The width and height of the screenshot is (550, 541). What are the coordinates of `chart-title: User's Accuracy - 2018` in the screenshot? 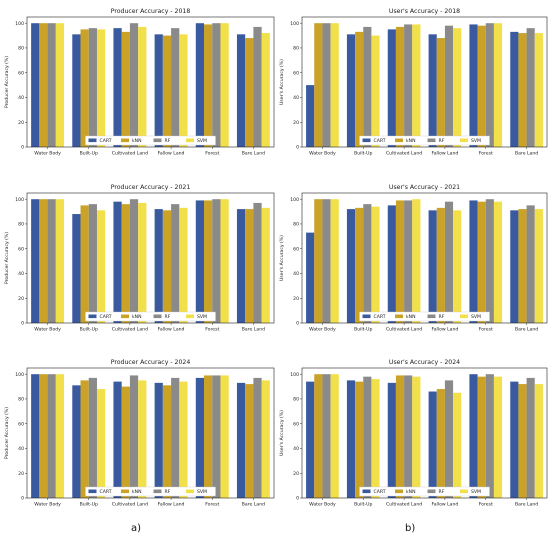 It's located at (424, 11).